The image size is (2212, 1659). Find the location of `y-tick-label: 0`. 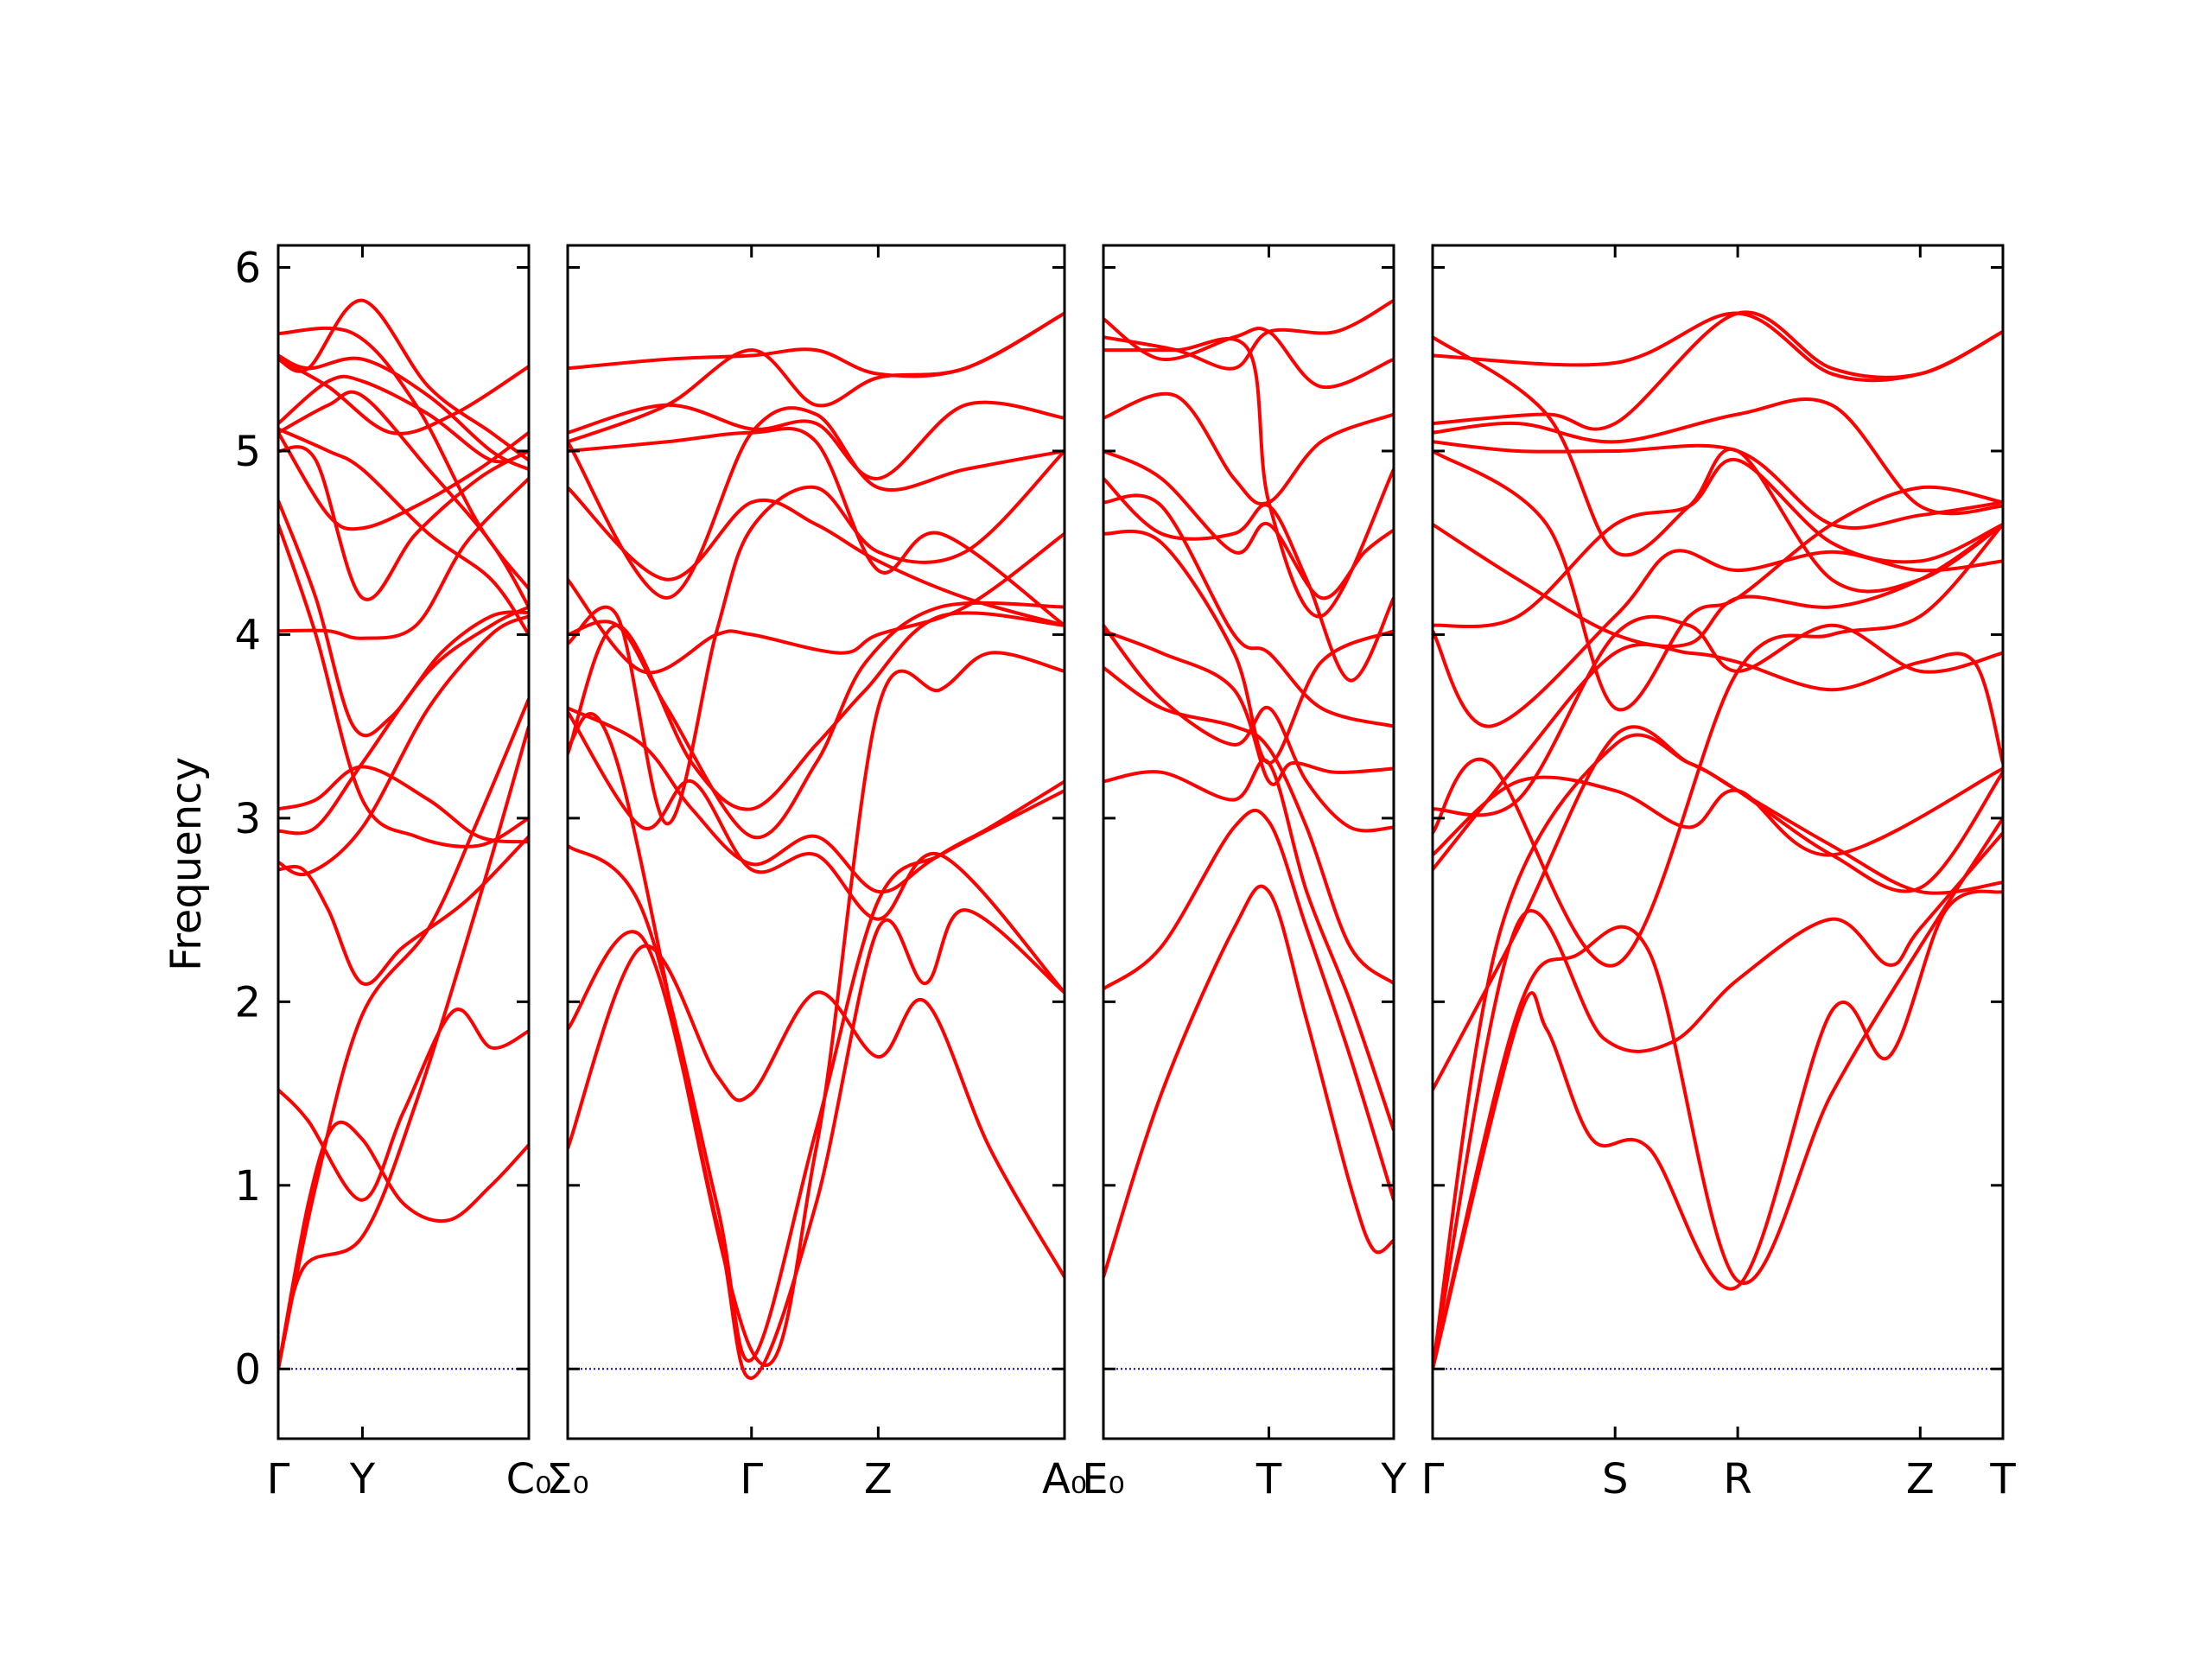

y-tick-label: 0 is located at coordinates (247, 1369).